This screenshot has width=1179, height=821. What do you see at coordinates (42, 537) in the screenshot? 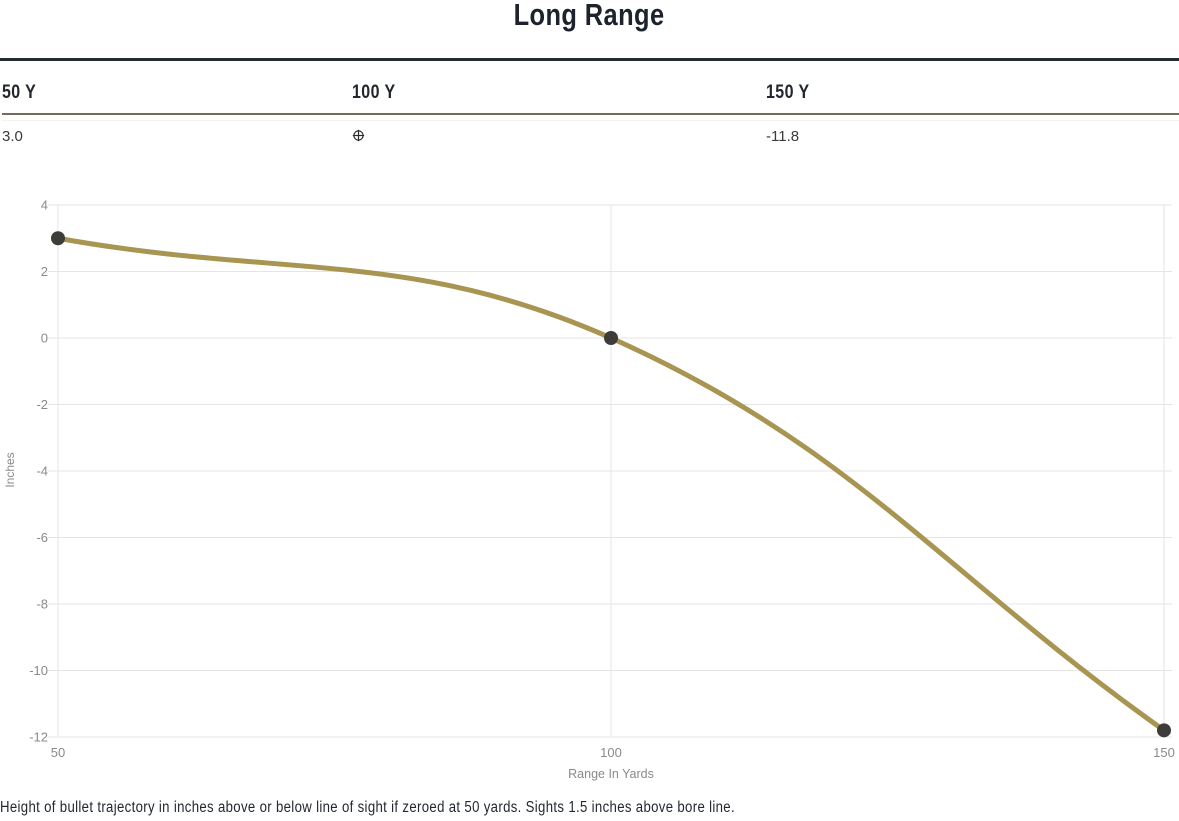
I see `y-tick-label: -6` at bounding box center [42, 537].